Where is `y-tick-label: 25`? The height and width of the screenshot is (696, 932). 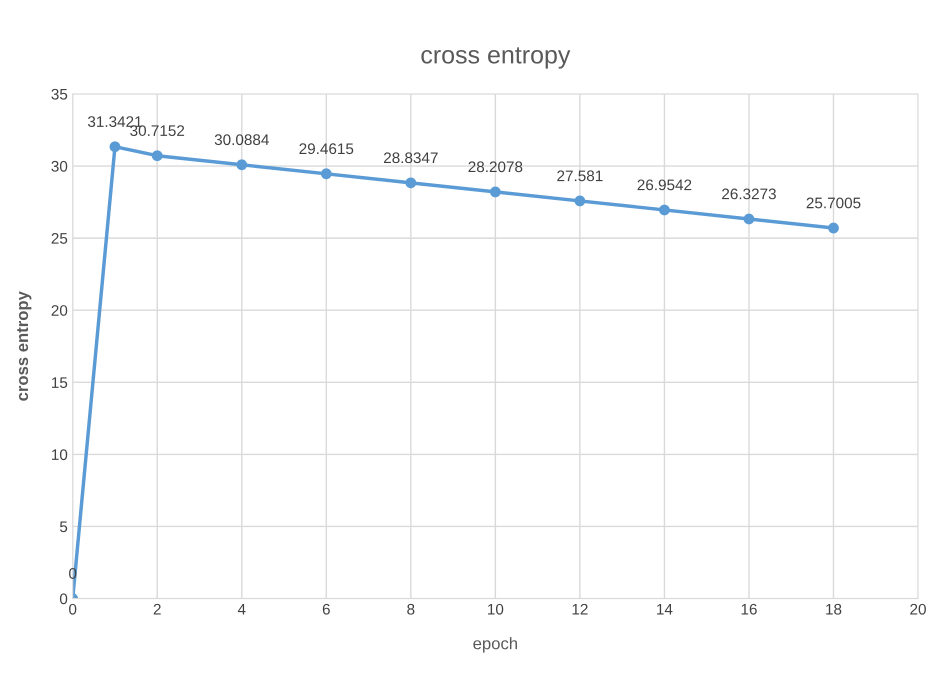
y-tick-label: 25 is located at coordinates (60, 238).